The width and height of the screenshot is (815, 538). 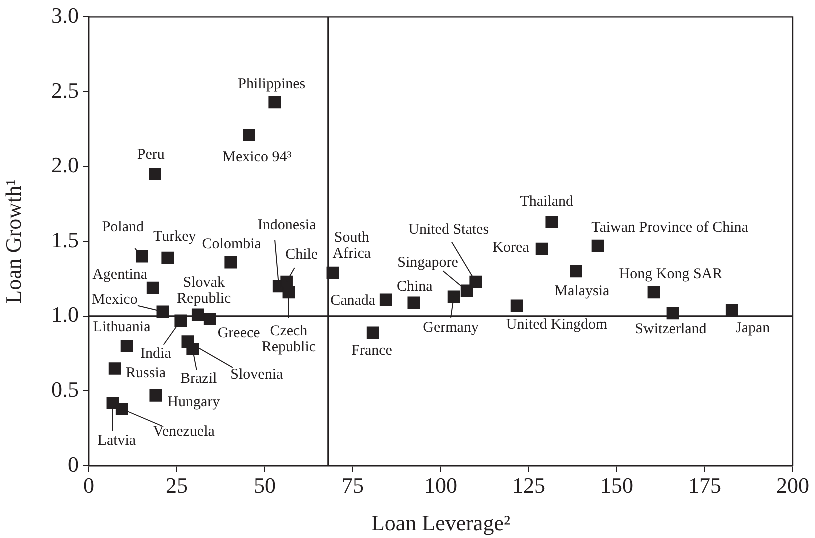 What do you see at coordinates (582, 291) in the screenshot?
I see `annotation: Malaysia` at bounding box center [582, 291].